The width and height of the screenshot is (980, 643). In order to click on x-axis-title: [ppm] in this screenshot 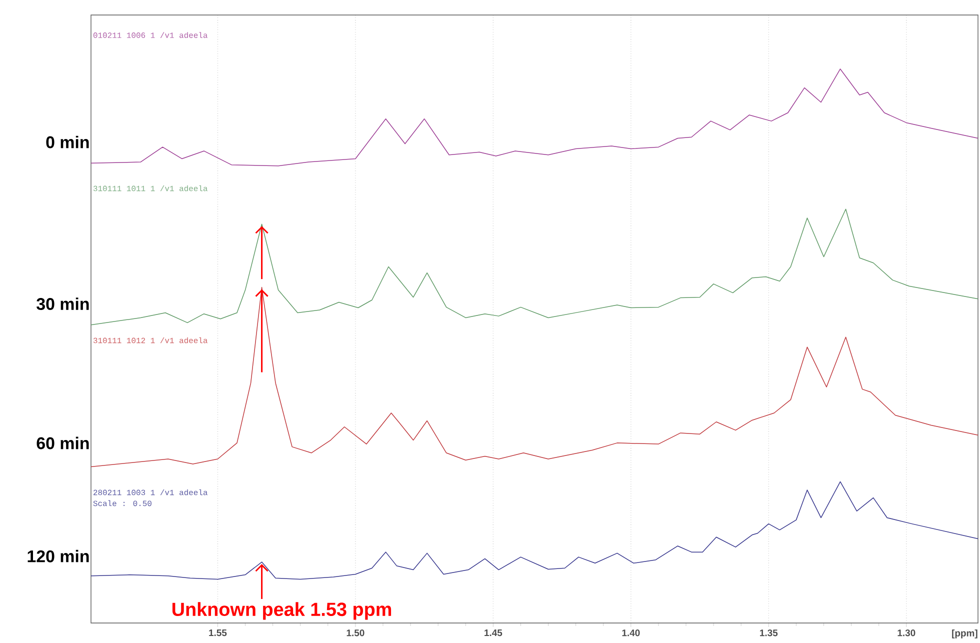, I will do `click(965, 634)`.